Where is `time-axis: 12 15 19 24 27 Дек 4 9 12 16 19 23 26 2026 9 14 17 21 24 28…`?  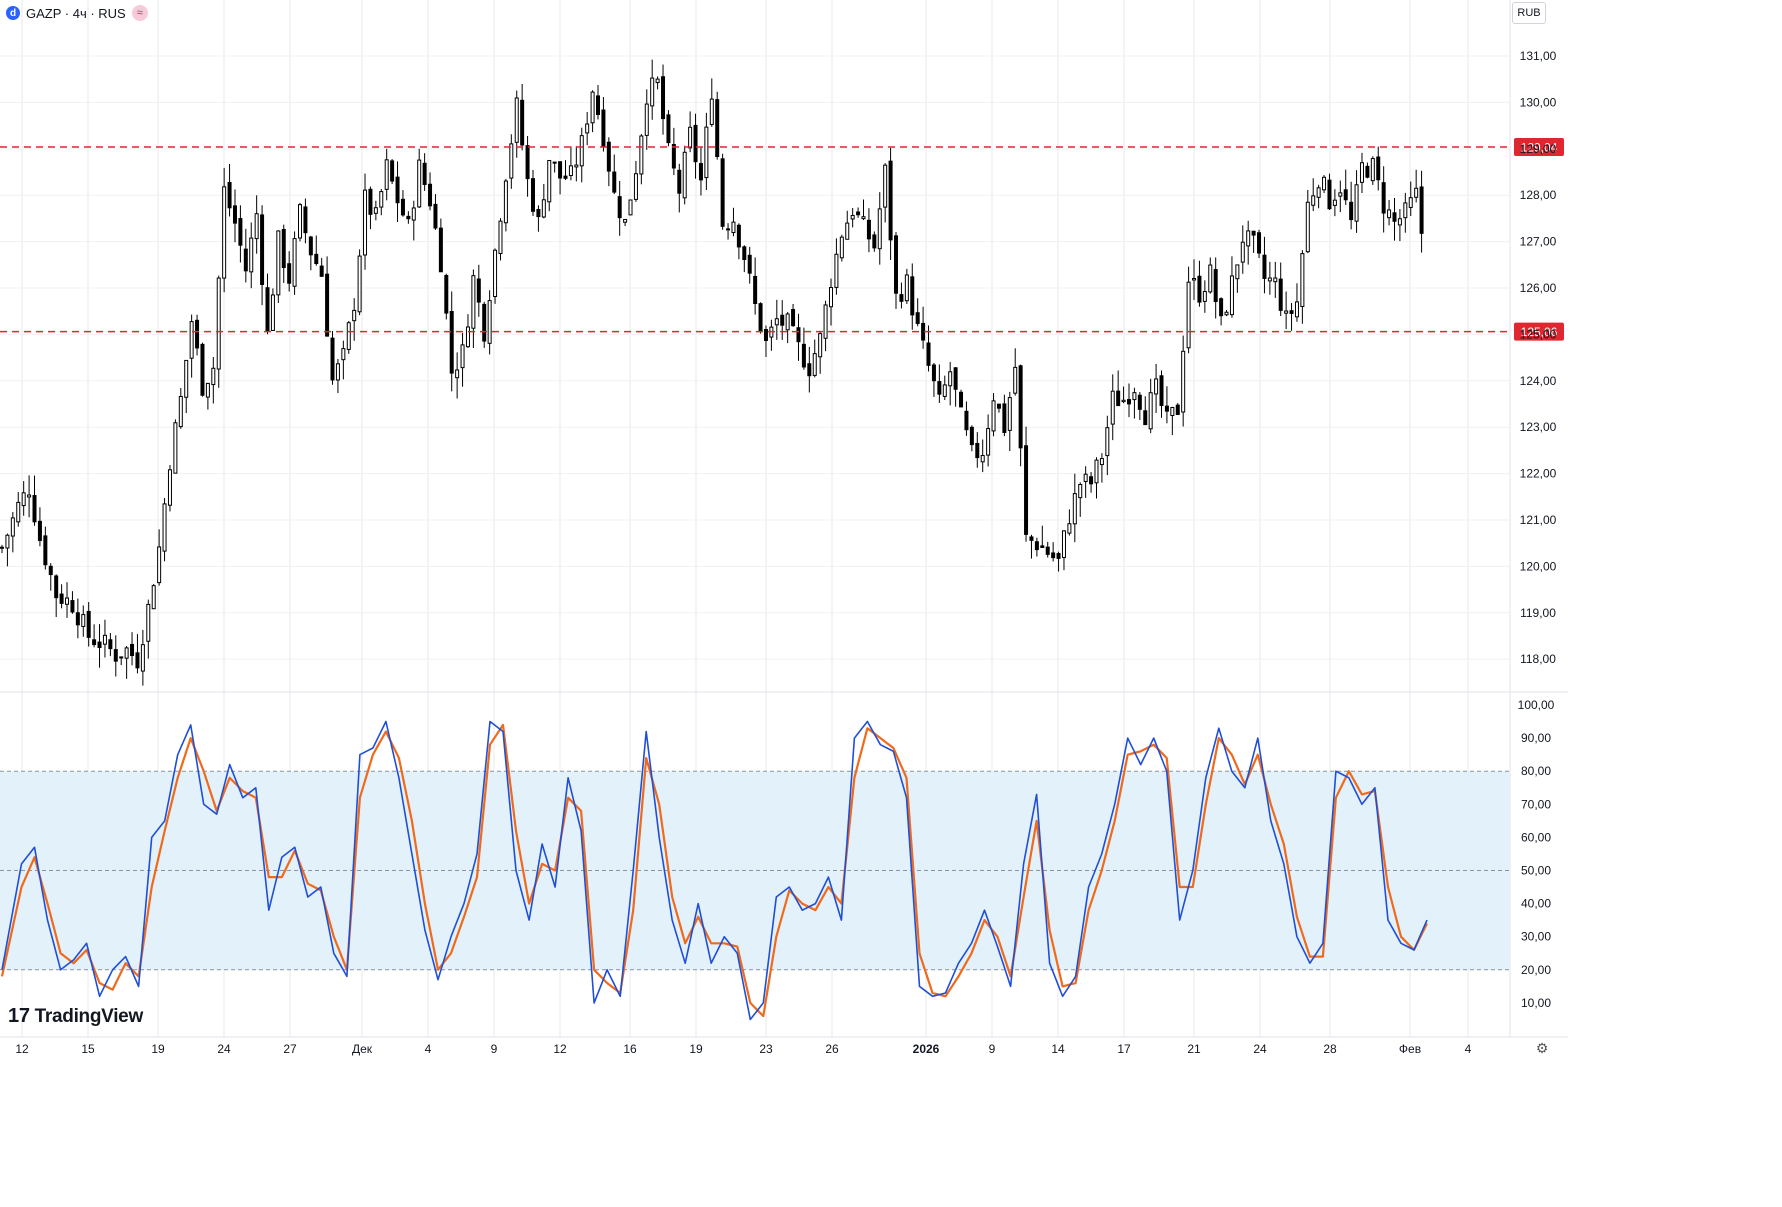 time-axis: 12 15 19 24 27 Дек 4 9 12 16 19 23 26 2026 9 14 17 21 24 28… is located at coordinates (743, 1049).